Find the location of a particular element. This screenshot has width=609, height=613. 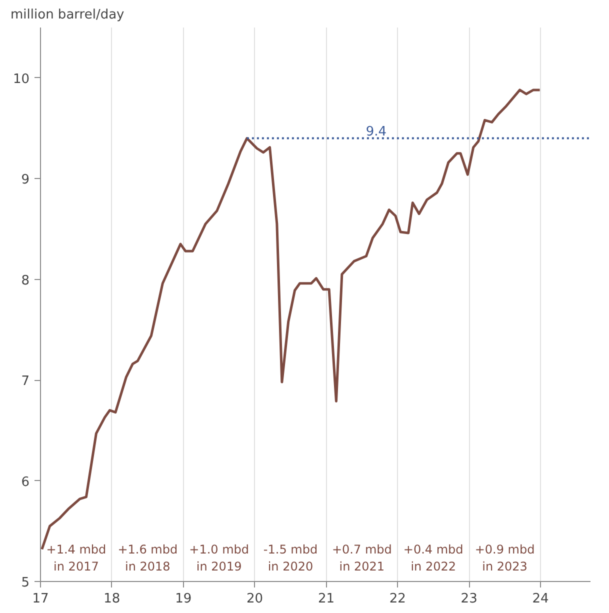

annotation: +0.4 mbd in 2022 is located at coordinates (433, 558).